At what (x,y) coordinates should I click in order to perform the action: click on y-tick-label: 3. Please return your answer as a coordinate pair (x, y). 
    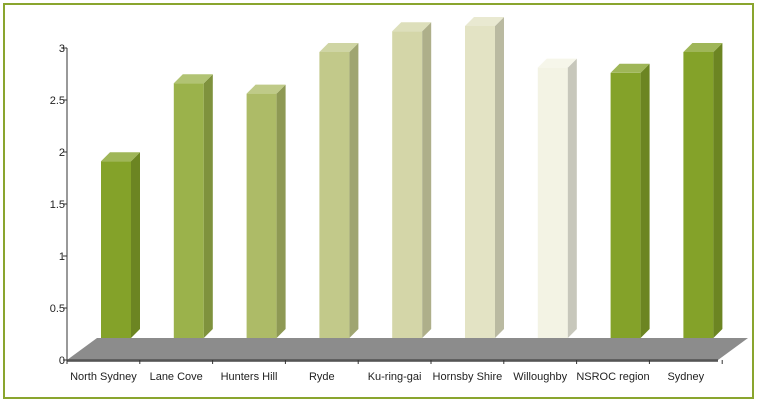
    Looking at the image, I should click on (62, 49).